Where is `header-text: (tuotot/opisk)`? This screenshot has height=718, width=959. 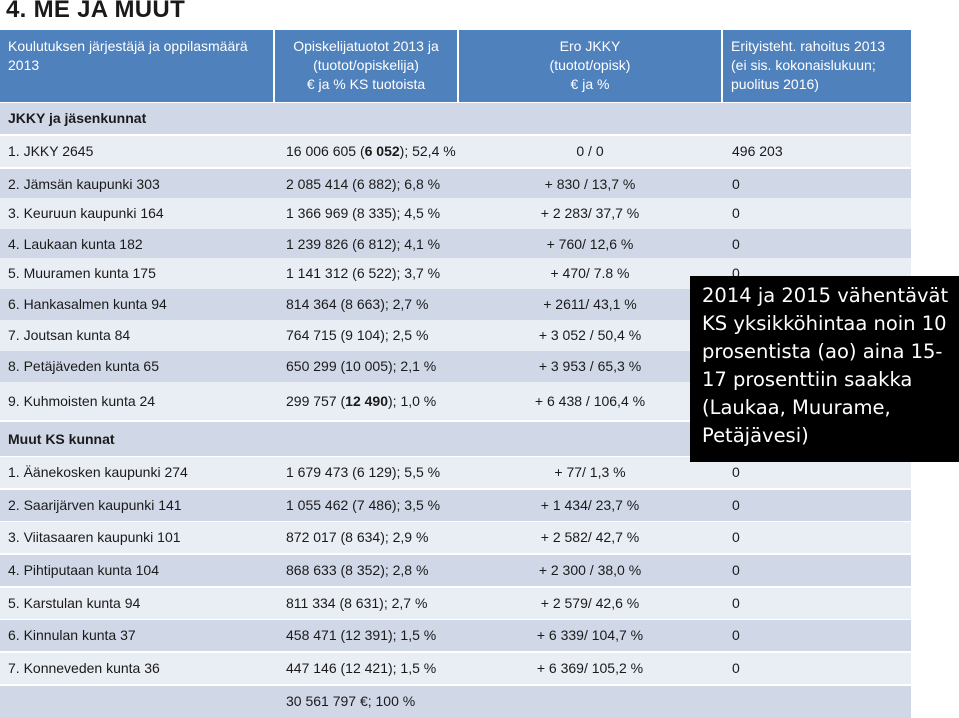
header-text: (tuotot/opisk) is located at coordinates (590, 65).